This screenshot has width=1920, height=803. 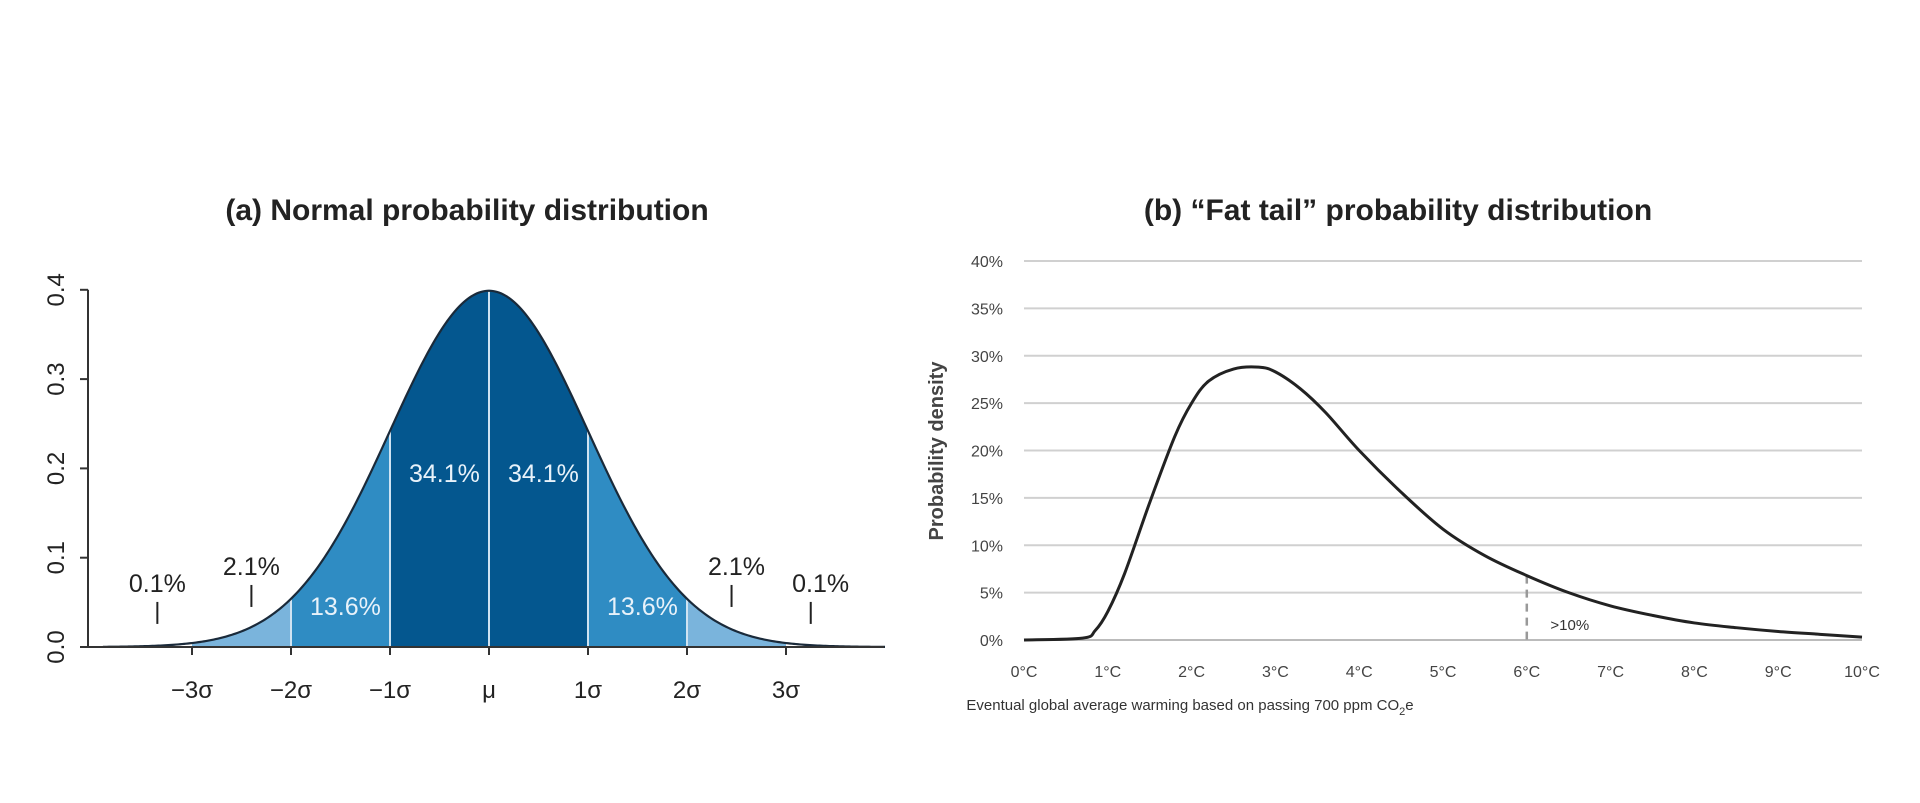 What do you see at coordinates (1557, 607) in the screenshot?
I see `threshold-group: >10%` at bounding box center [1557, 607].